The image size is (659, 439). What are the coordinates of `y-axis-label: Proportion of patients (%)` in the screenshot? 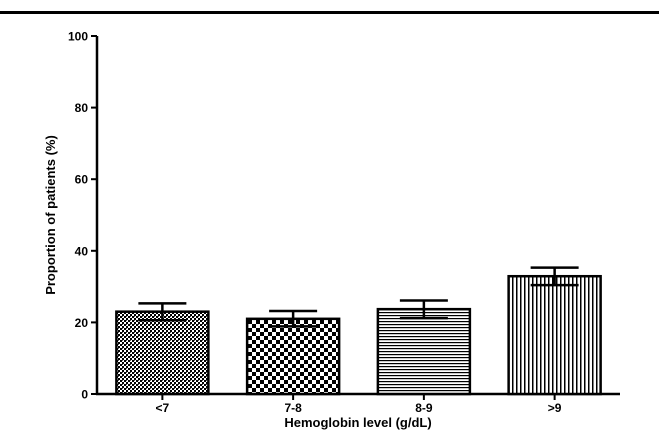 It's located at (50, 215).